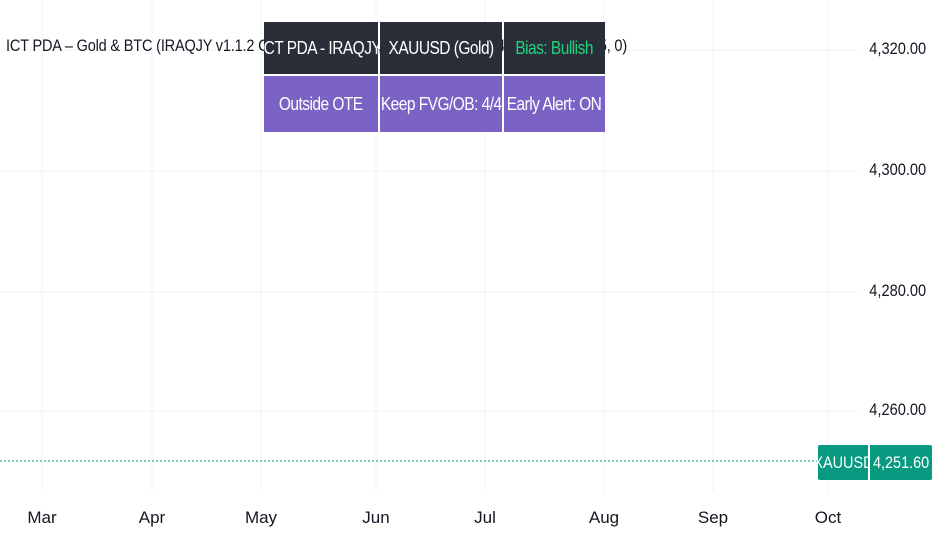  Describe the element at coordinates (897, 48) in the screenshot. I see `price-tick-label: 4,320.00` at that location.